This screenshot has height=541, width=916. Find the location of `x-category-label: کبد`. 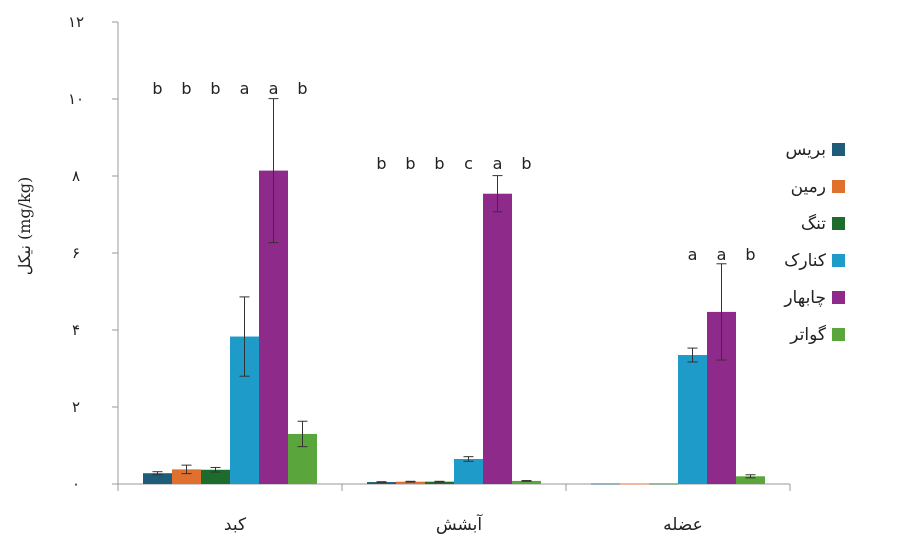

x-category-label: کبد is located at coordinates (235, 525).